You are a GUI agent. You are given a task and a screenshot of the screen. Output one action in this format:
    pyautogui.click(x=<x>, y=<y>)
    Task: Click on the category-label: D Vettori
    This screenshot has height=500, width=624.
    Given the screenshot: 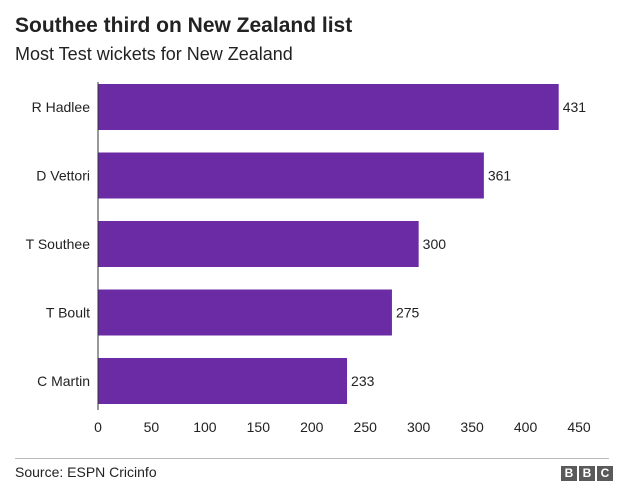 What is the action you would take?
    pyautogui.click(x=63, y=176)
    